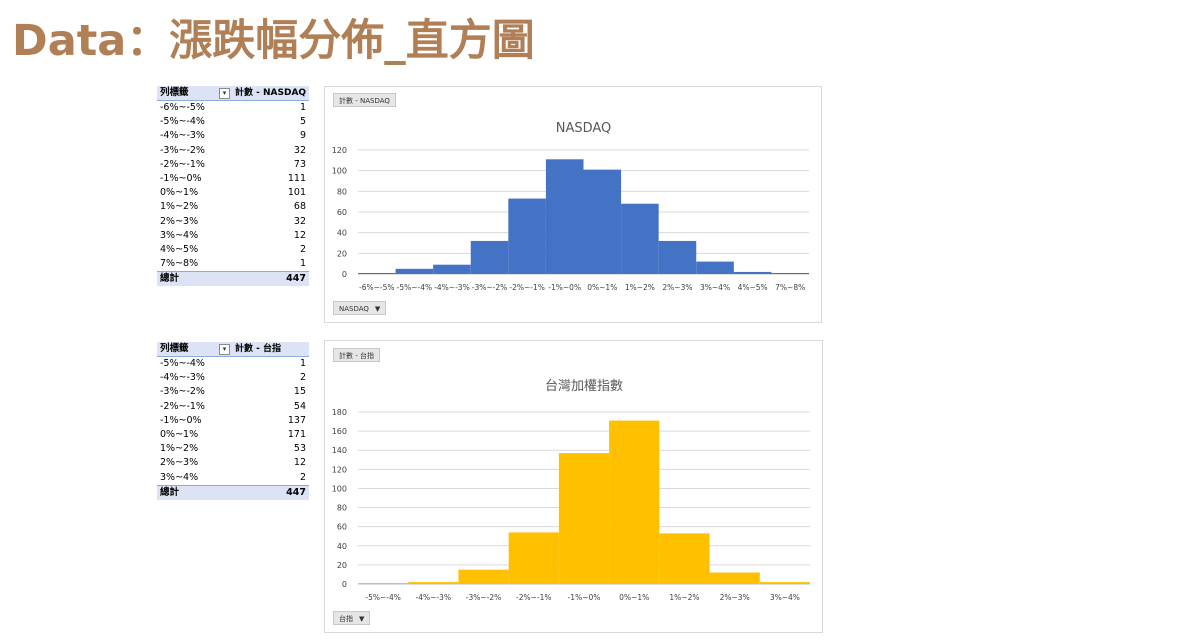 The image size is (1198, 644). What do you see at coordinates (299, 221) in the screenshot?
I see `row-count: 32` at bounding box center [299, 221].